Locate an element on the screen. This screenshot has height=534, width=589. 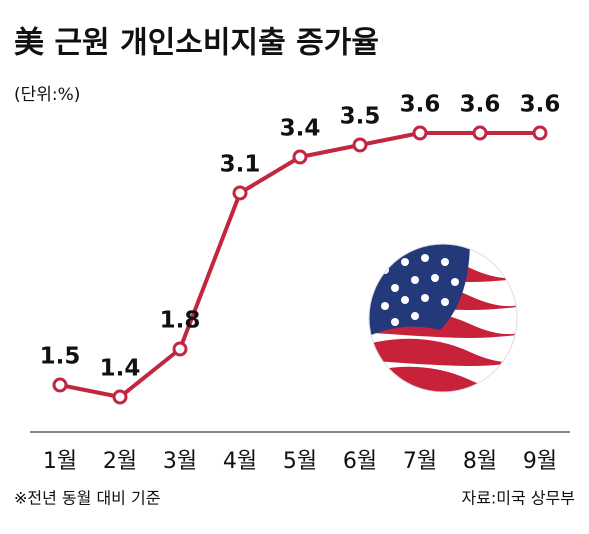
x-tick-label: 9월 is located at coordinates (540, 461).